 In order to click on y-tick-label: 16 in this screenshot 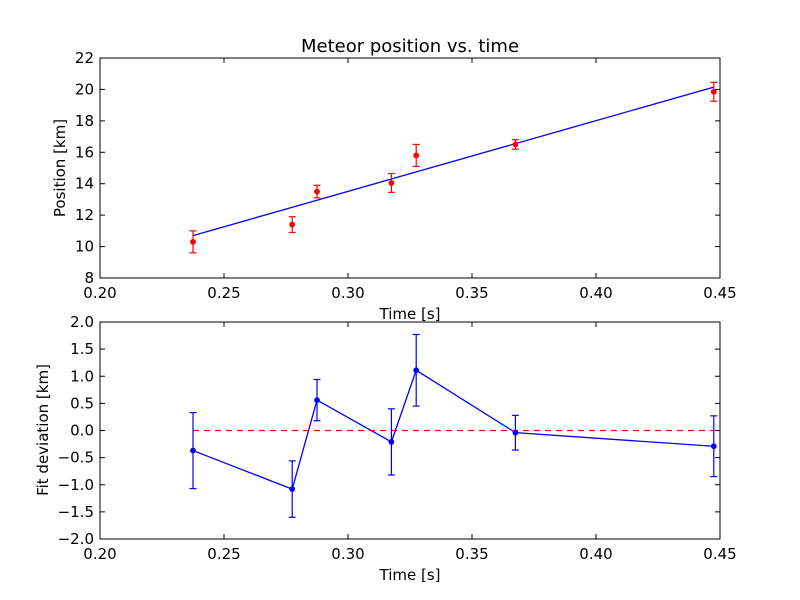, I will do `click(84, 152)`.